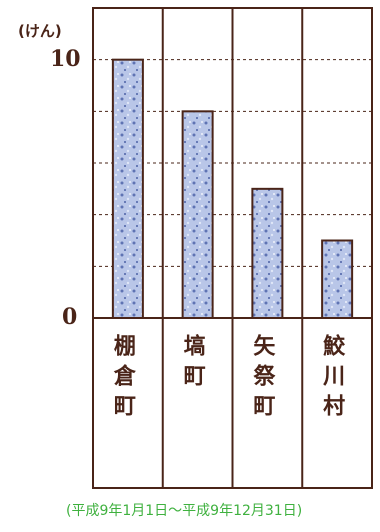  What do you see at coordinates (184, 511) in the screenshot?
I see `date-range-note: (平成9年1月1日〜平成9年12月31日)` at bounding box center [184, 511].